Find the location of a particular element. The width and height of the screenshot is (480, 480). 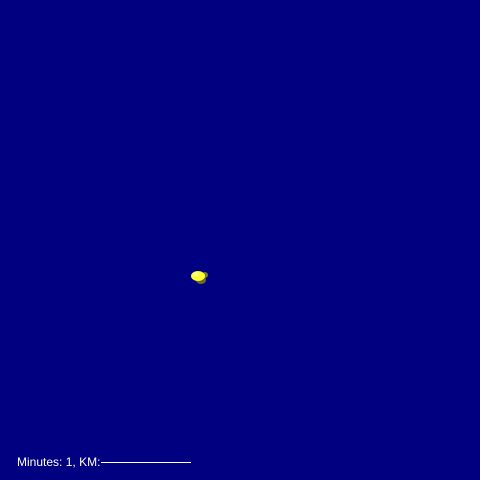

minutes-label: Minutes: is located at coordinates (40, 462).